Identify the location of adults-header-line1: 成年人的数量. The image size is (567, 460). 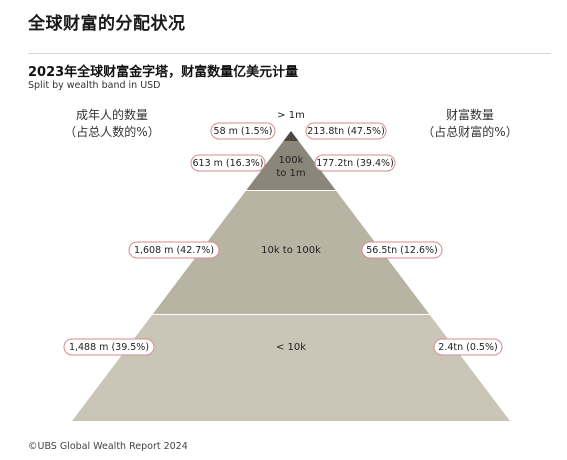
(111, 115).